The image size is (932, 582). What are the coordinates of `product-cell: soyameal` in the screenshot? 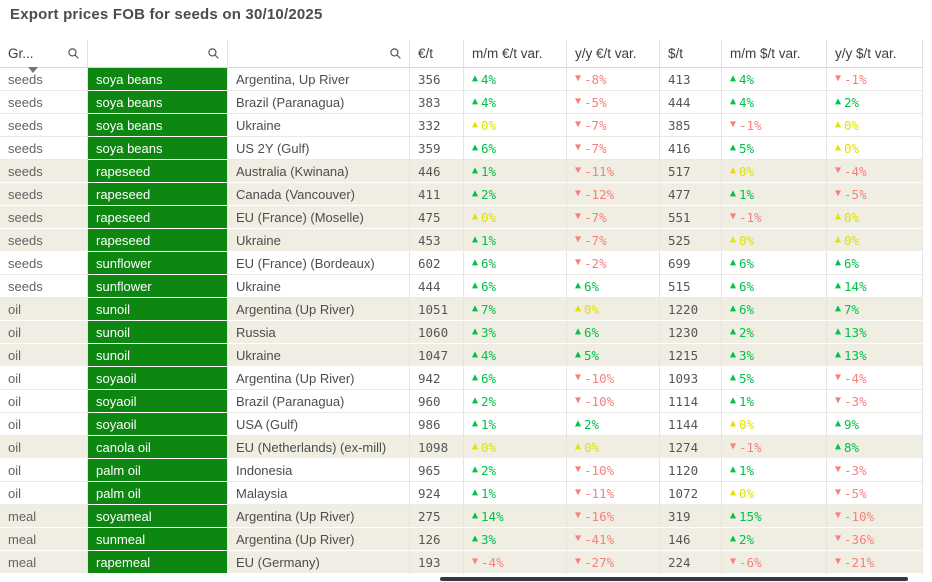 It's located at (158, 516).